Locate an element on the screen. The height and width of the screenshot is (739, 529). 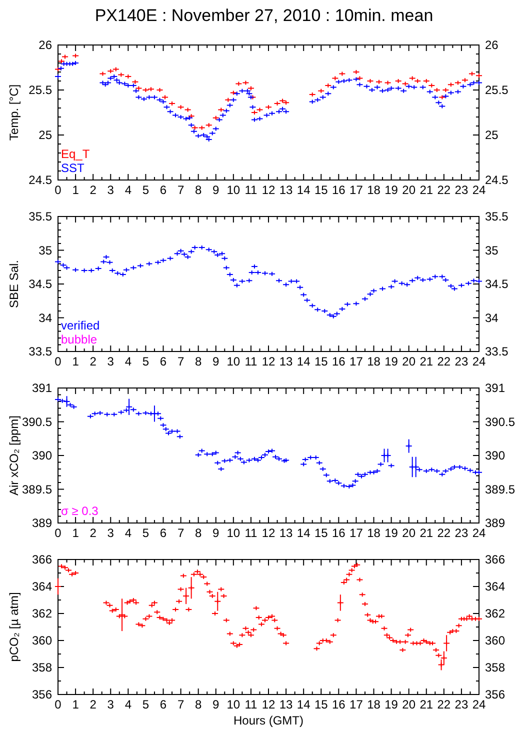
y-tick-label: 364 is located at coordinates (42, 587).